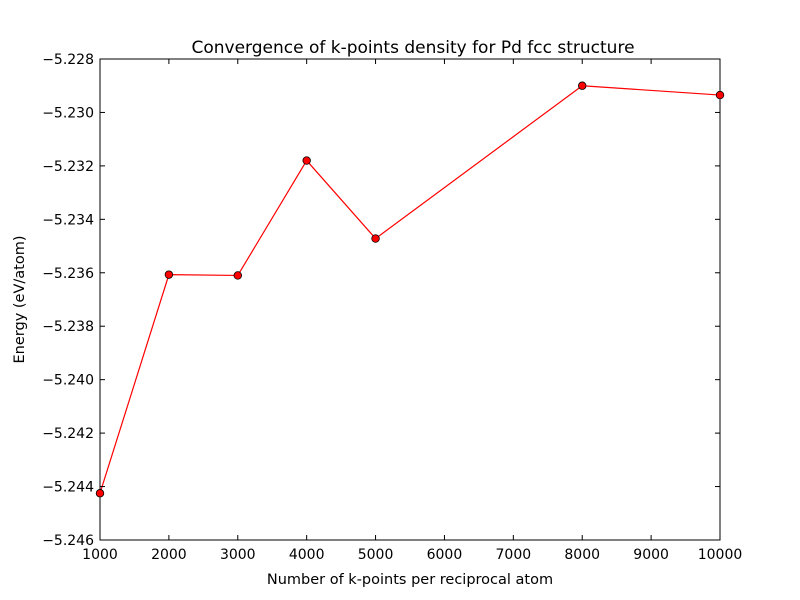 The image size is (800, 600). Describe the element at coordinates (720, 555) in the screenshot. I see `x-tick-label: 10000` at that location.